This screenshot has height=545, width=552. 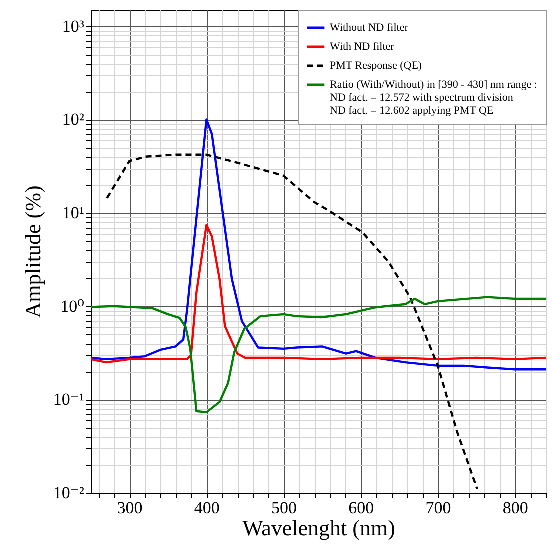 I want to click on x-tick-label: 600, so click(x=361, y=508).